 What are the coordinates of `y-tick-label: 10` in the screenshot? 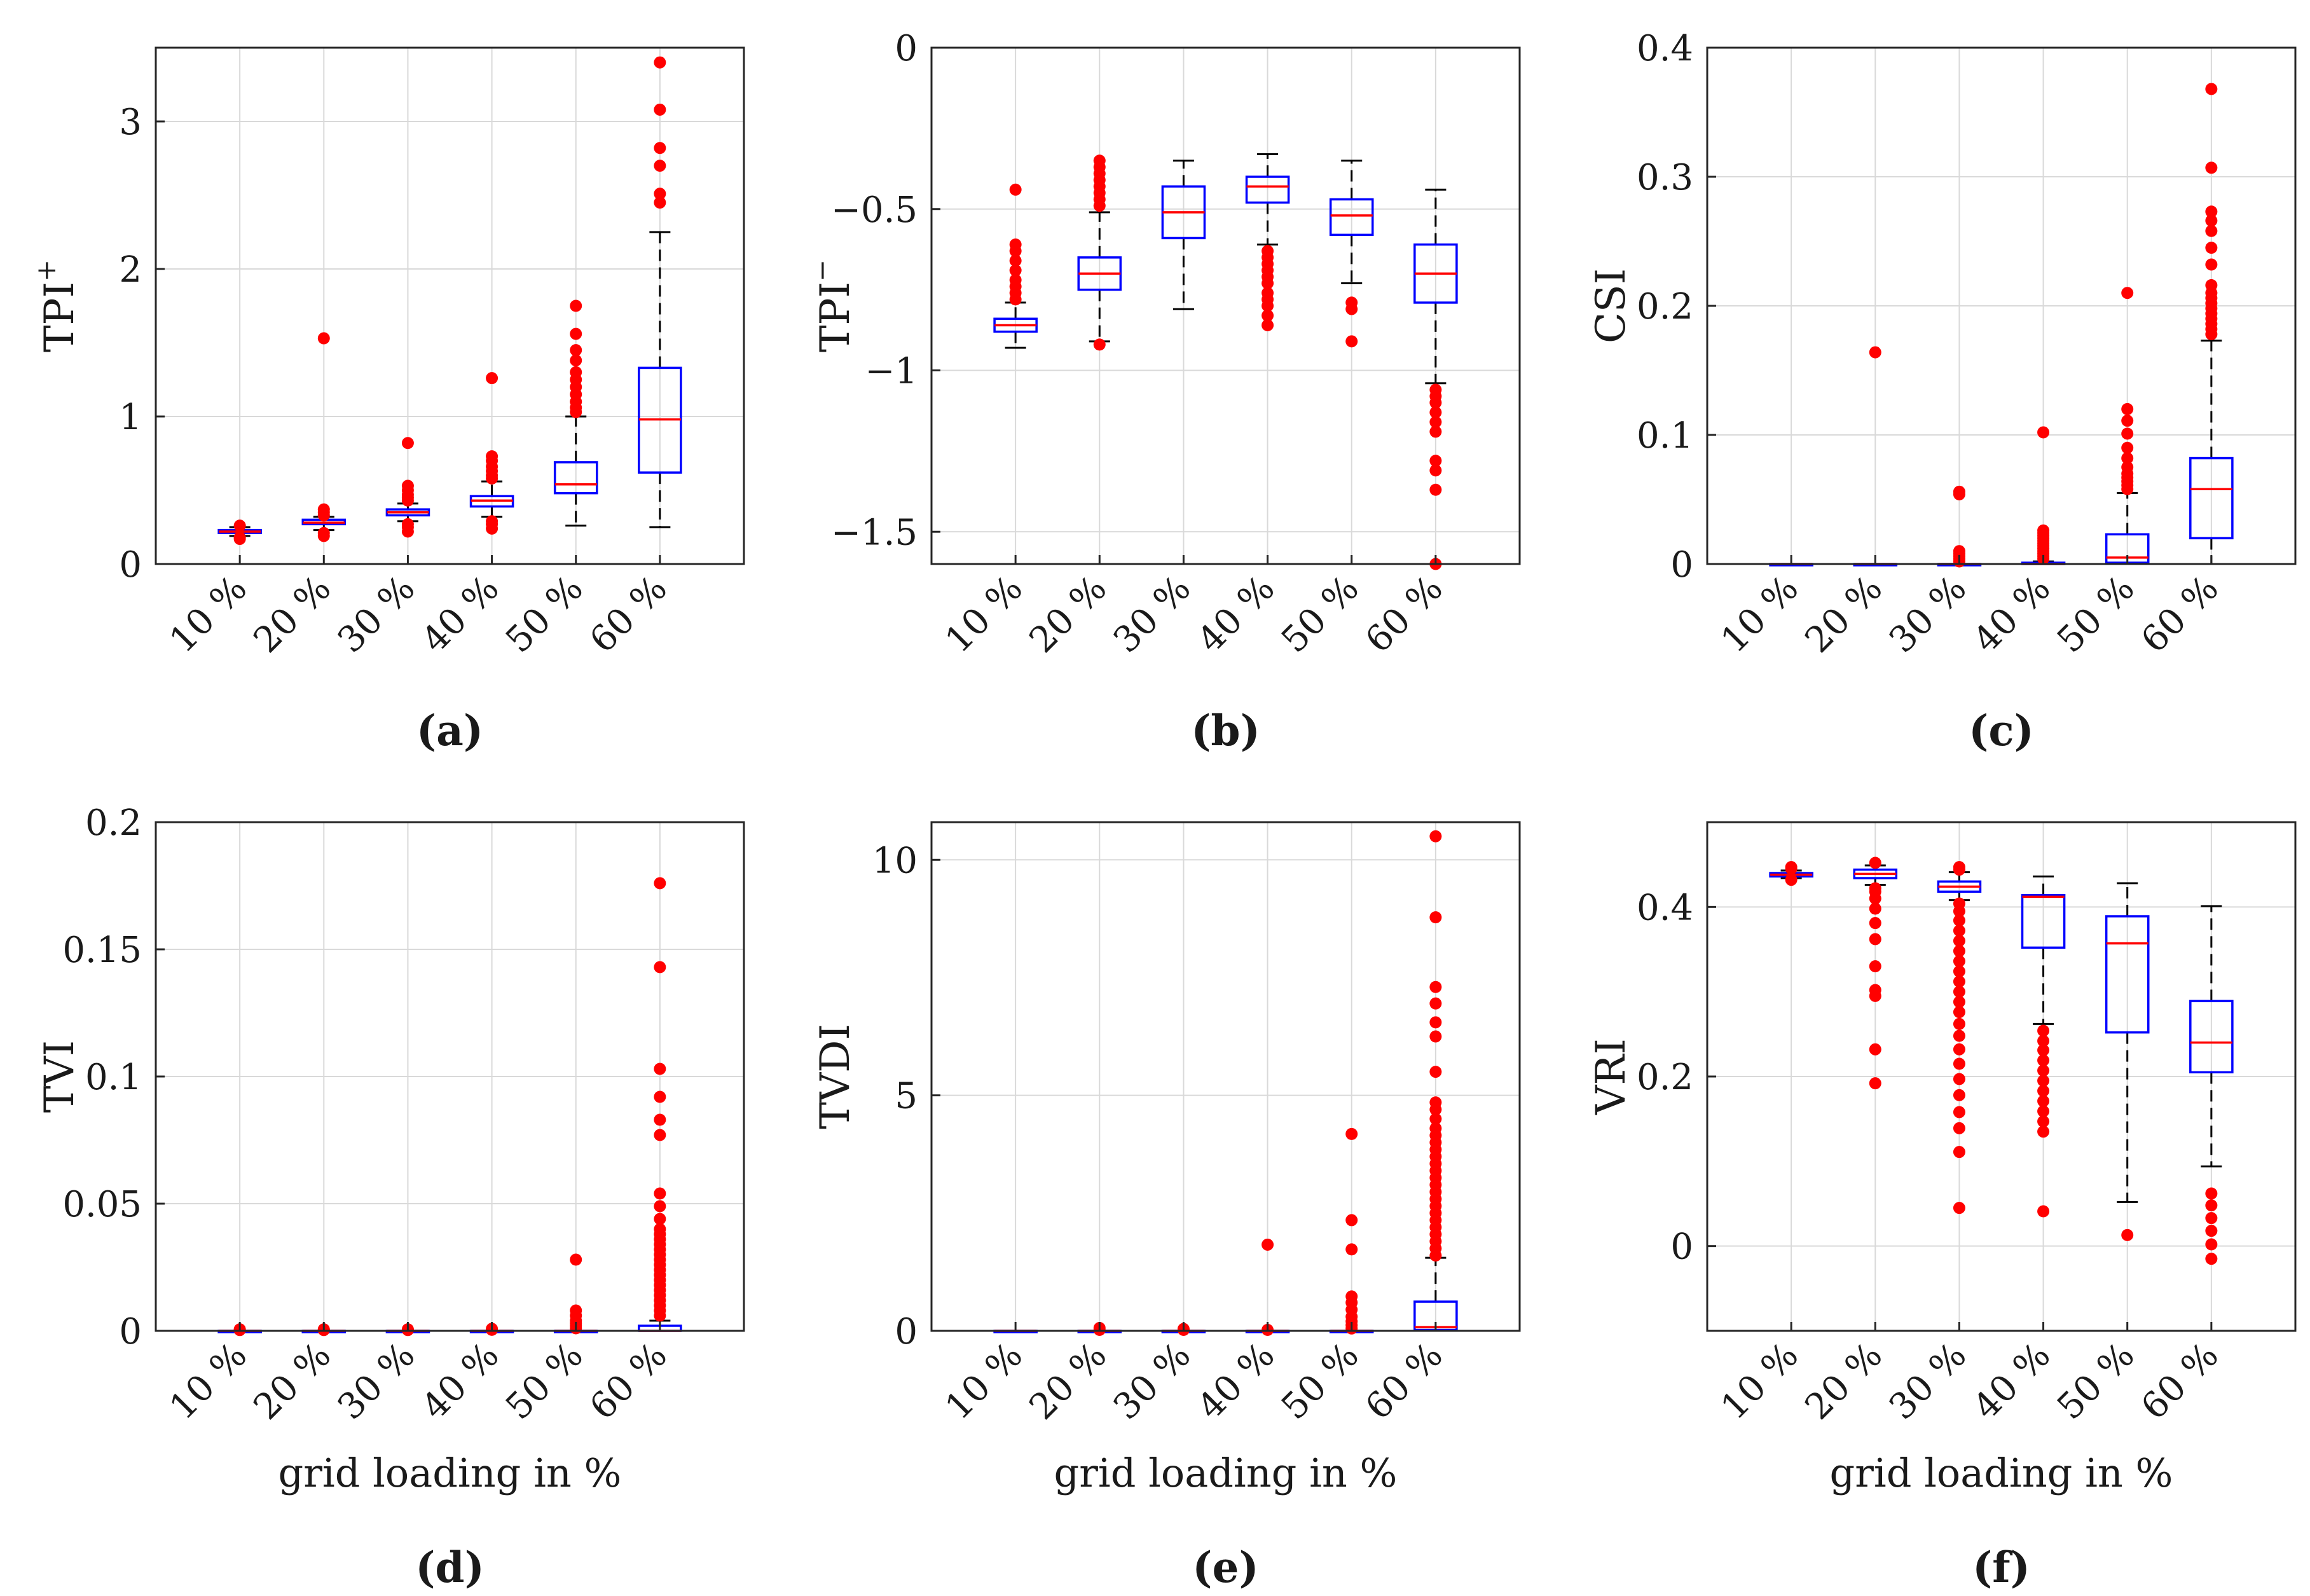 It's located at (895, 860).